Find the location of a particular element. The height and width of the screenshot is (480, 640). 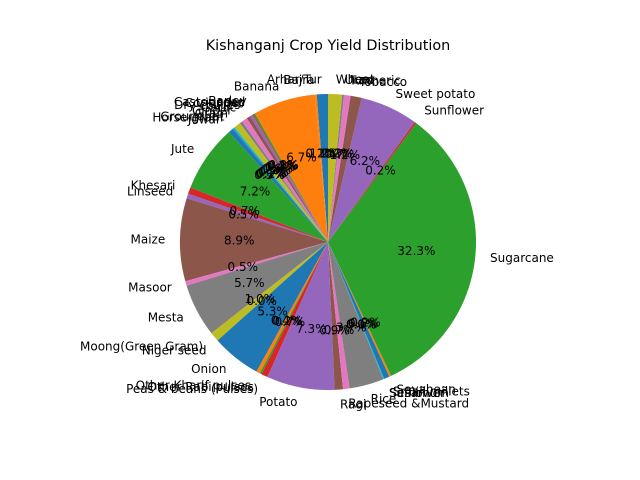

slice-pct-other-rabi-pulses: 0.2% is located at coordinates (287, 321).